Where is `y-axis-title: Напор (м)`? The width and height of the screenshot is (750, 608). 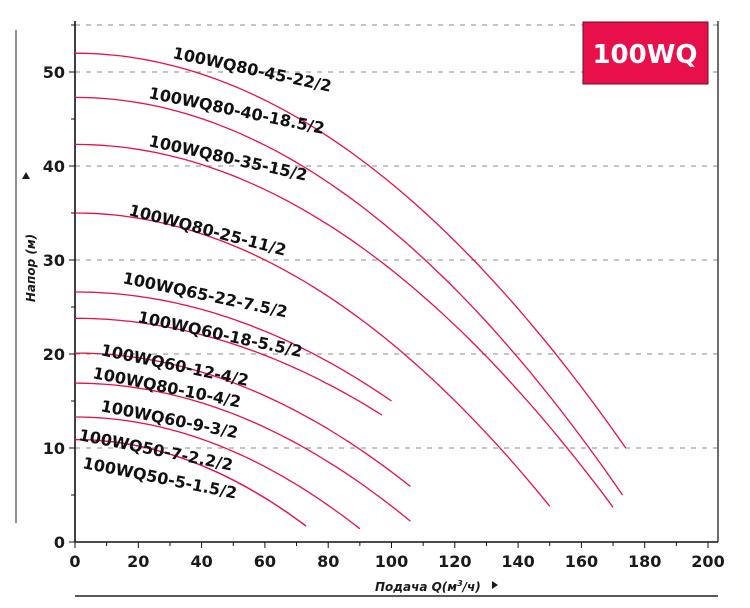
y-axis-title: Напор (м) is located at coordinates (31, 268).